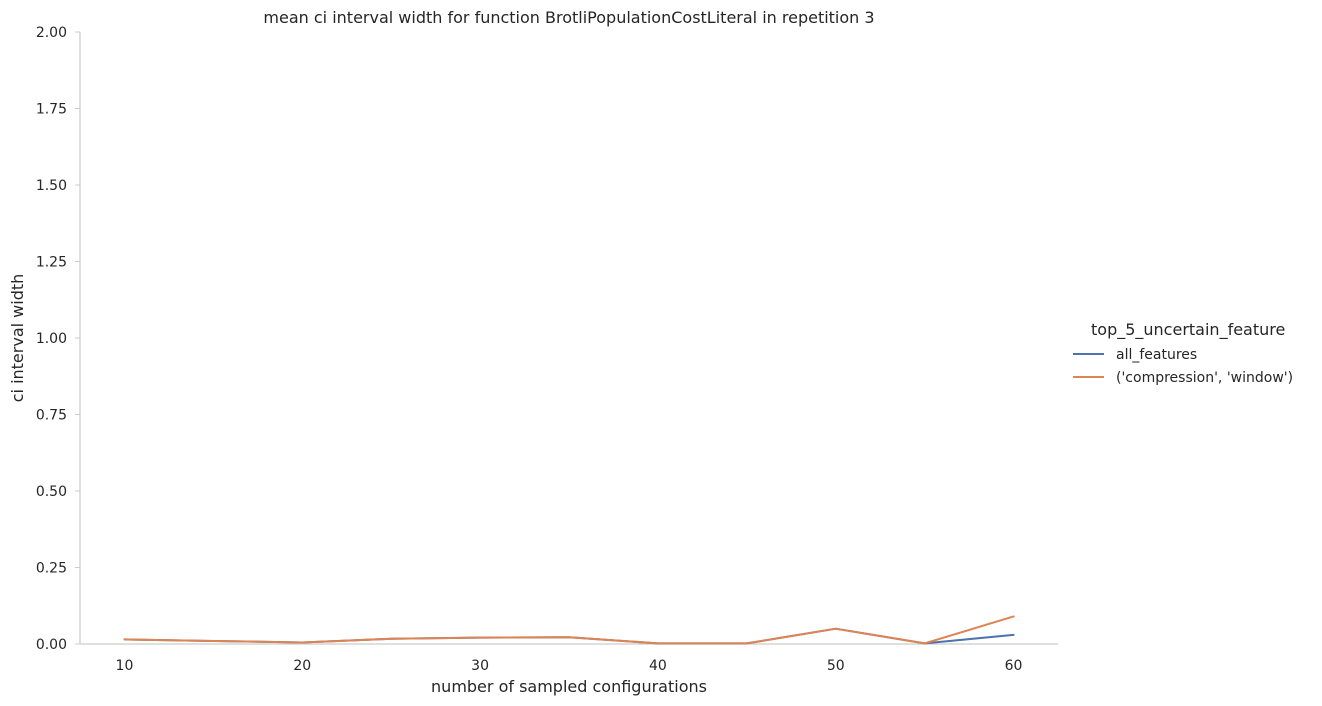 The width and height of the screenshot is (1322, 706). What do you see at coordinates (51, 416) in the screenshot?
I see `y-tick-label: 0.75` at bounding box center [51, 416].